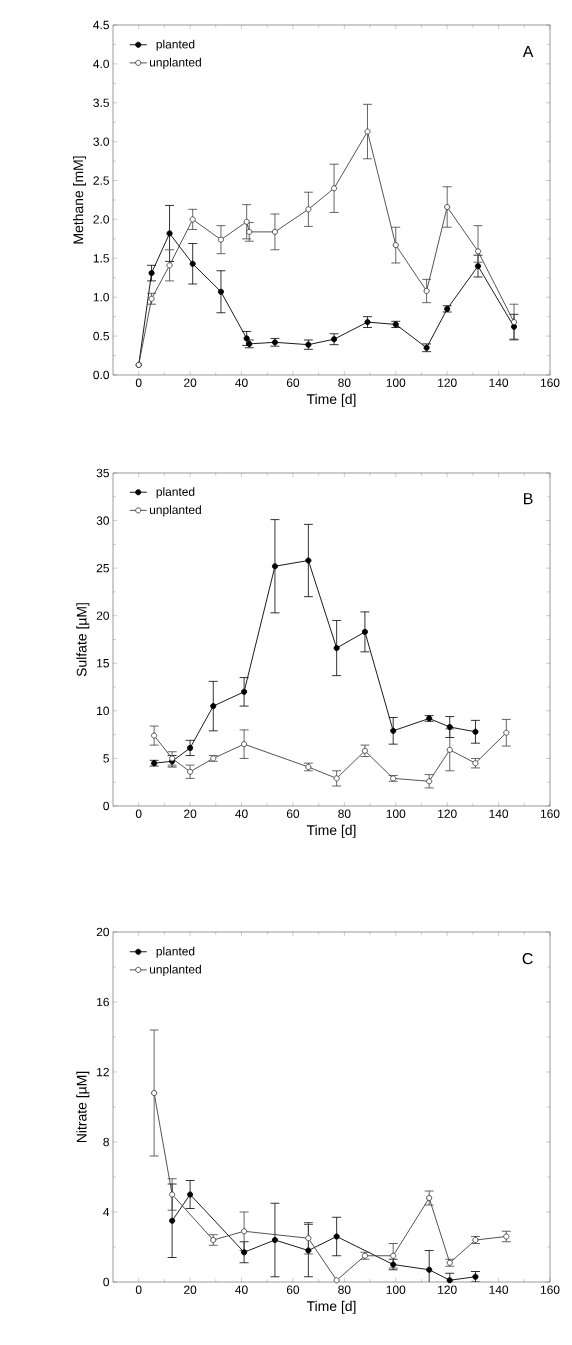  What do you see at coordinates (83, 640) in the screenshot?
I see `y-axis-title: Sulfate [µM]` at bounding box center [83, 640].